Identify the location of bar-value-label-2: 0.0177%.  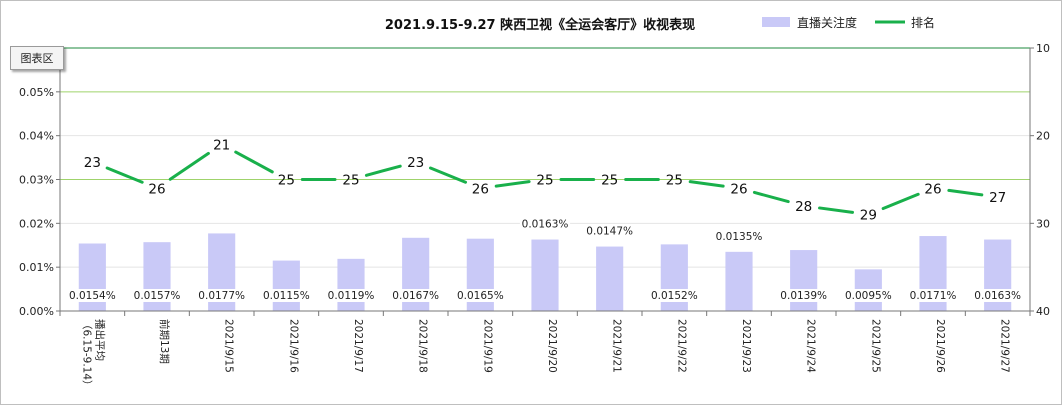
(221, 296).